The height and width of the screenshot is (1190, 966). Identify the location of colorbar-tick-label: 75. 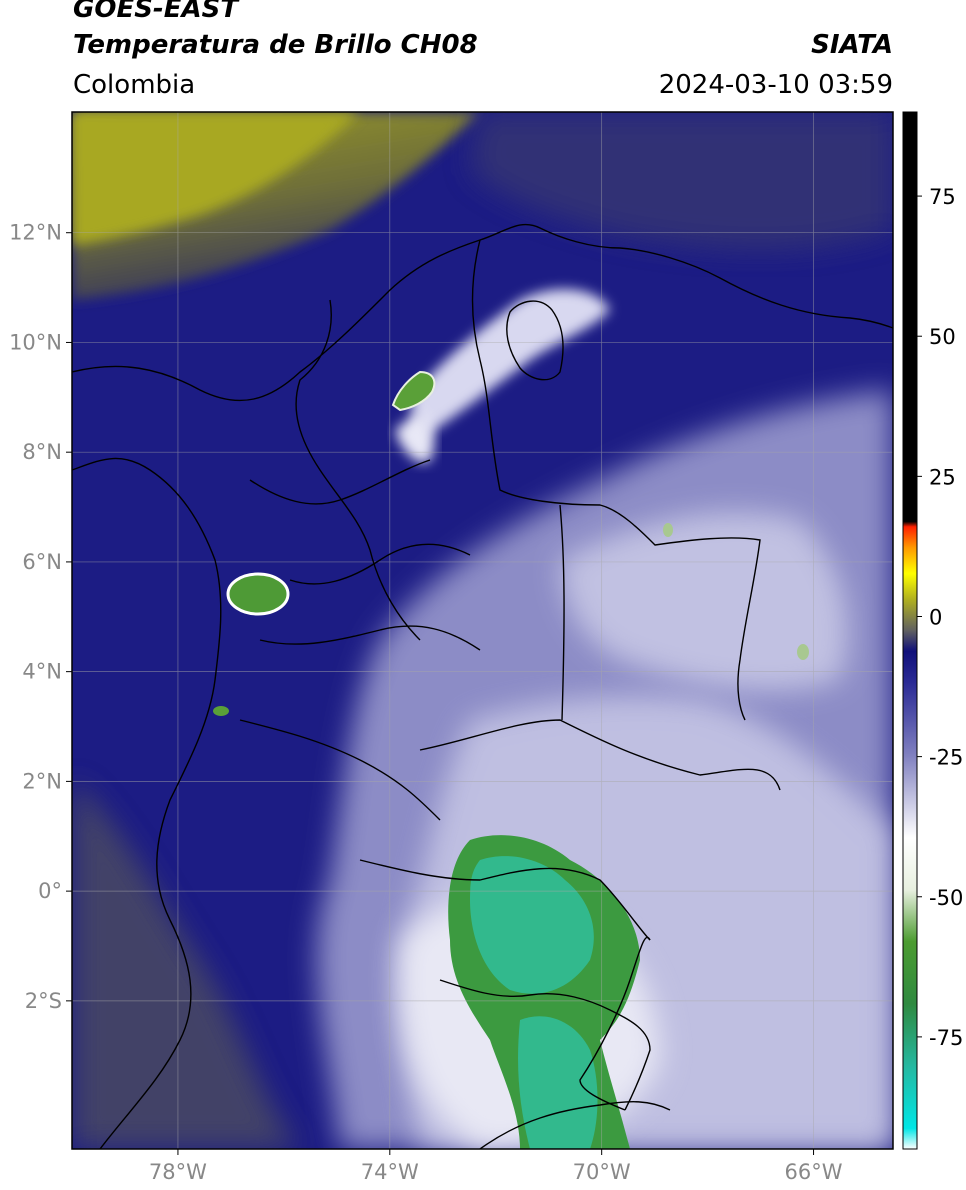
(942, 197).